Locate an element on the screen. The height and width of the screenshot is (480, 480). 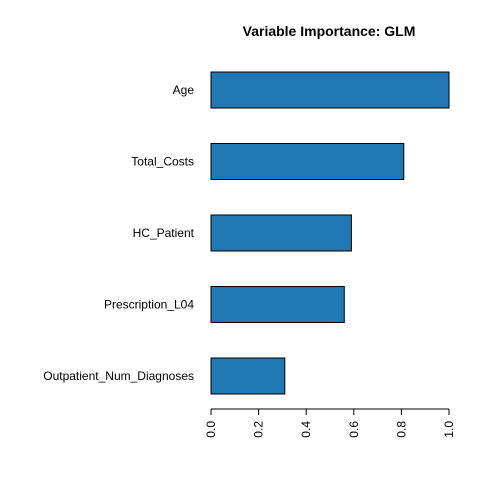
x-tick-label: 0.4 is located at coordinates (306, 429).